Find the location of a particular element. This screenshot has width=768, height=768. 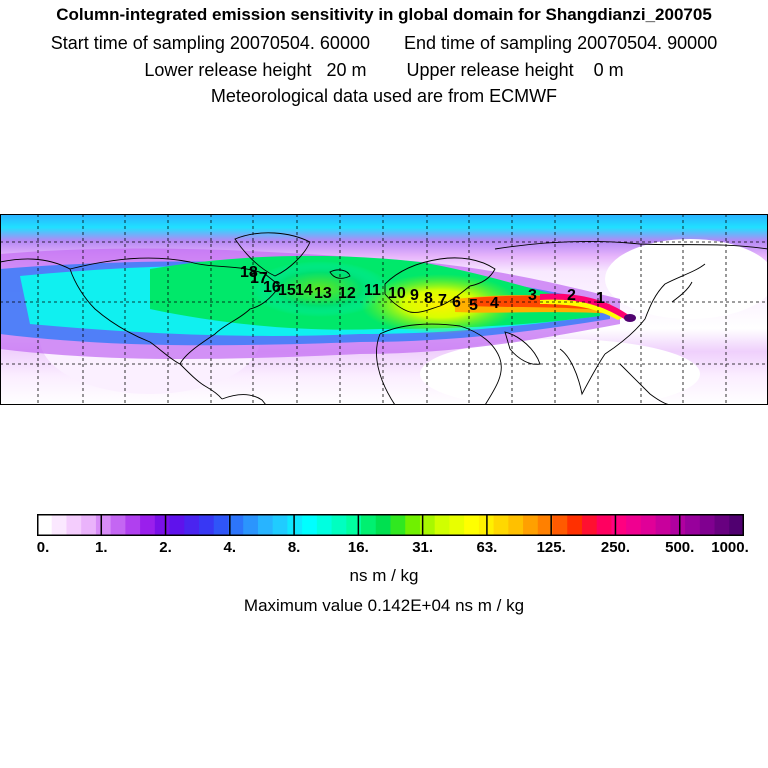

traj-label-10: 10 is located at coordinates (397, 293).